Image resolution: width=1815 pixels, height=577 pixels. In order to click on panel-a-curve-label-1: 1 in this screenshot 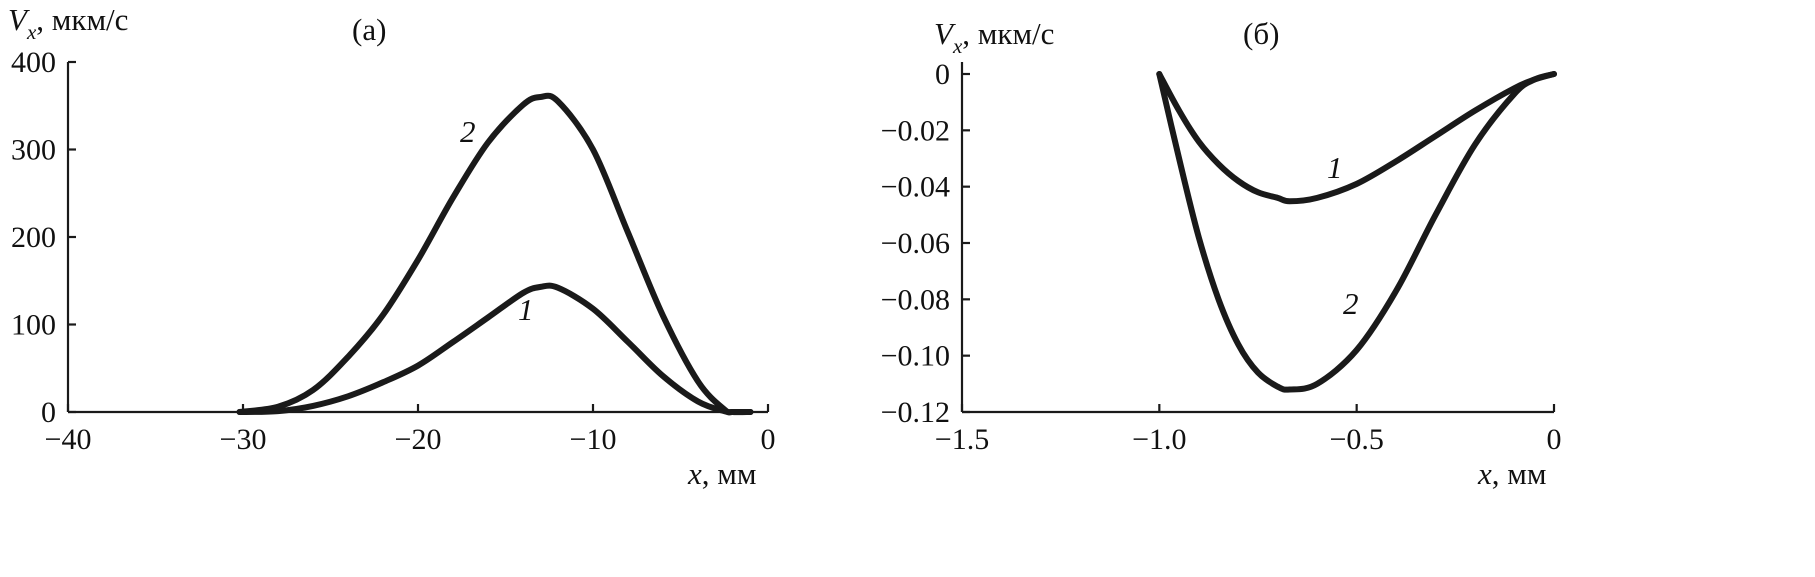, I will do `click(526, 309)`.